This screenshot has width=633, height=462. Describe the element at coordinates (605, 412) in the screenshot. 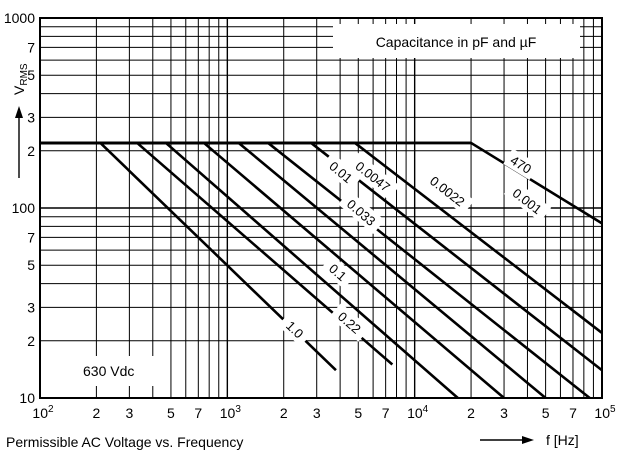

I see `x-tick-label: 10⁵` at that location.